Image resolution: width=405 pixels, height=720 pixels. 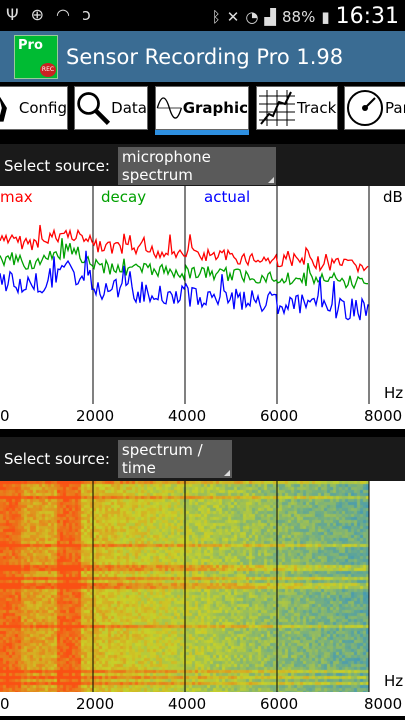 I want to click on tab-bar: Config Data Graphic Track Par, so click(x=202, y=108).